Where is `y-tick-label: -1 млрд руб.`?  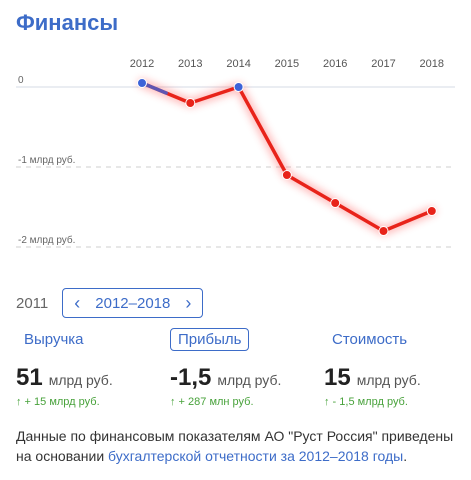 y-tick-label: -1 млрд руб. is located at coordinates (46, 160).